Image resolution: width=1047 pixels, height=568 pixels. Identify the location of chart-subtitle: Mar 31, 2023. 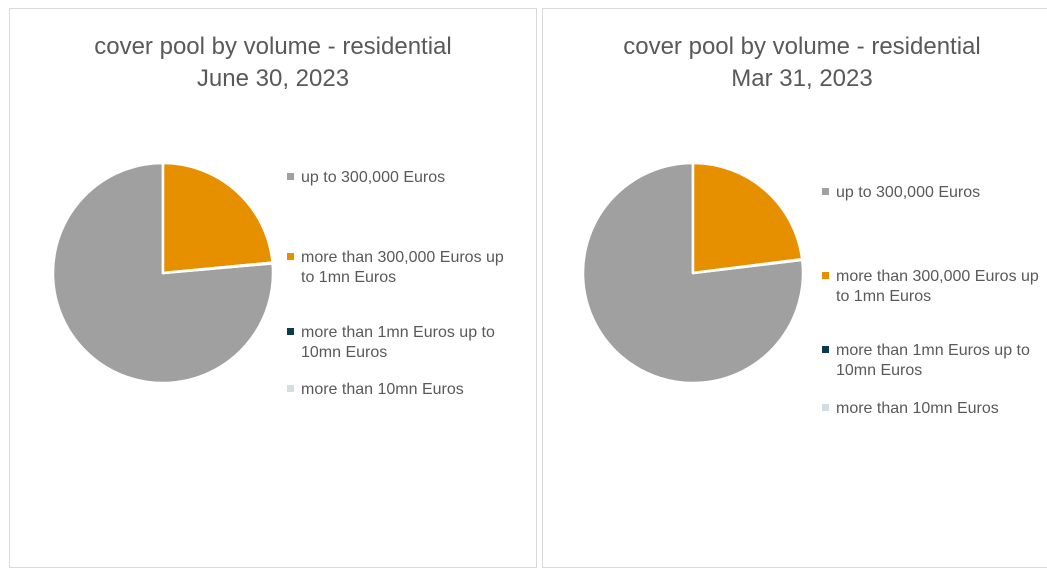
(795, 79).